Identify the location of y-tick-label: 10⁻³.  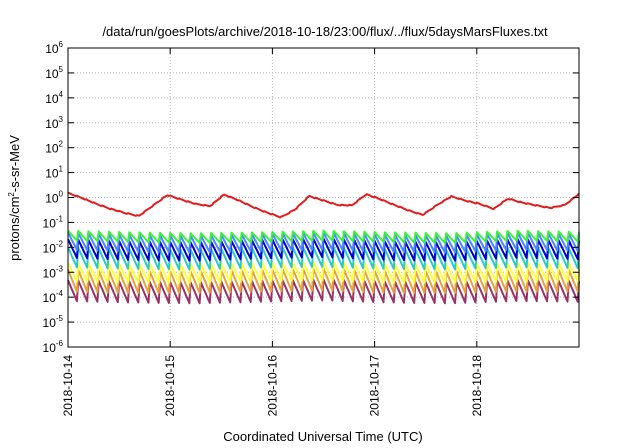
(53, 272).